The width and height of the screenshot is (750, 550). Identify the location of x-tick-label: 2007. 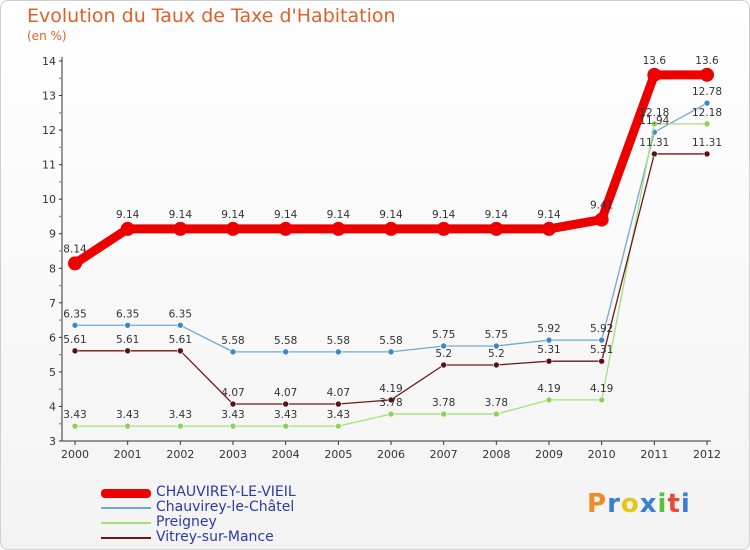
(444, 454).